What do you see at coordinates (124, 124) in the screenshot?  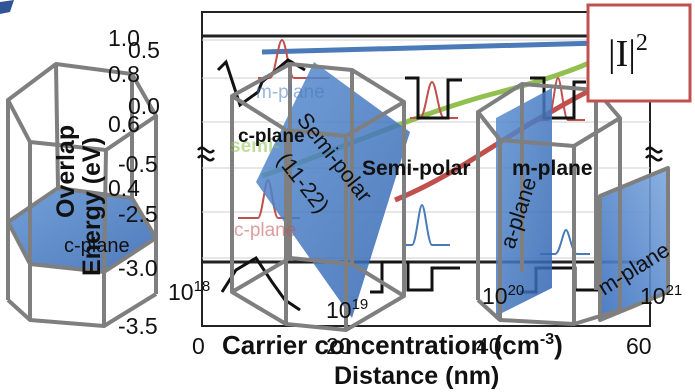 I see `overlap-tick-0.6: 0.6` at bounding box center [124, 124].